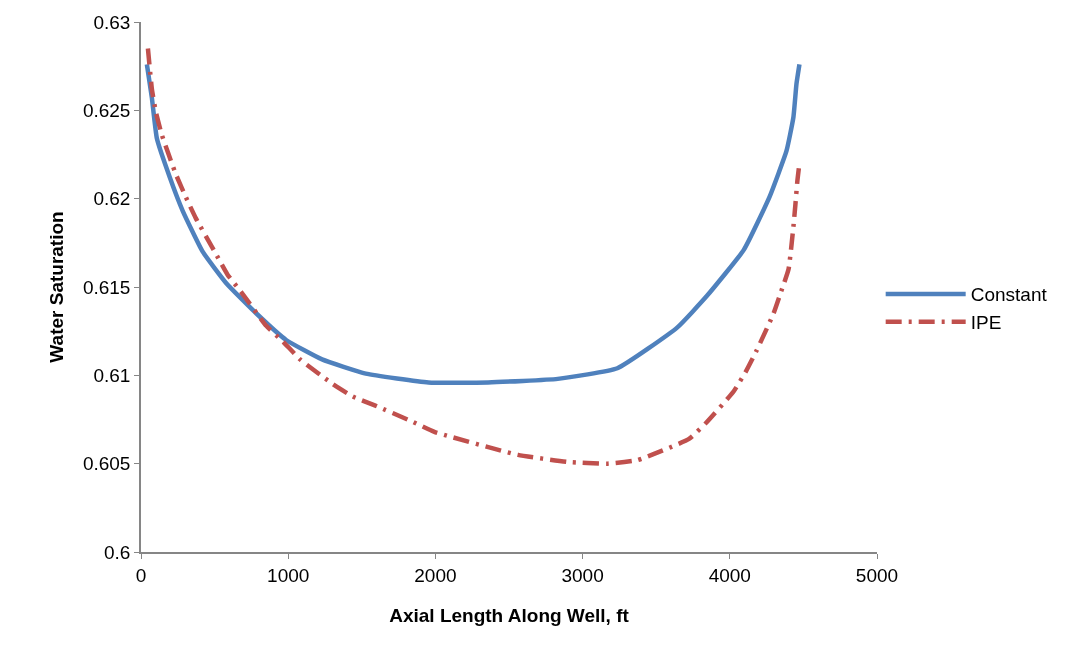 This screenshot has width=1065, height=662. What do you see at coordinates (106, 464) in the screenshot?
I see `y-tick-label: 0.605` at bounding box center [106, 464].